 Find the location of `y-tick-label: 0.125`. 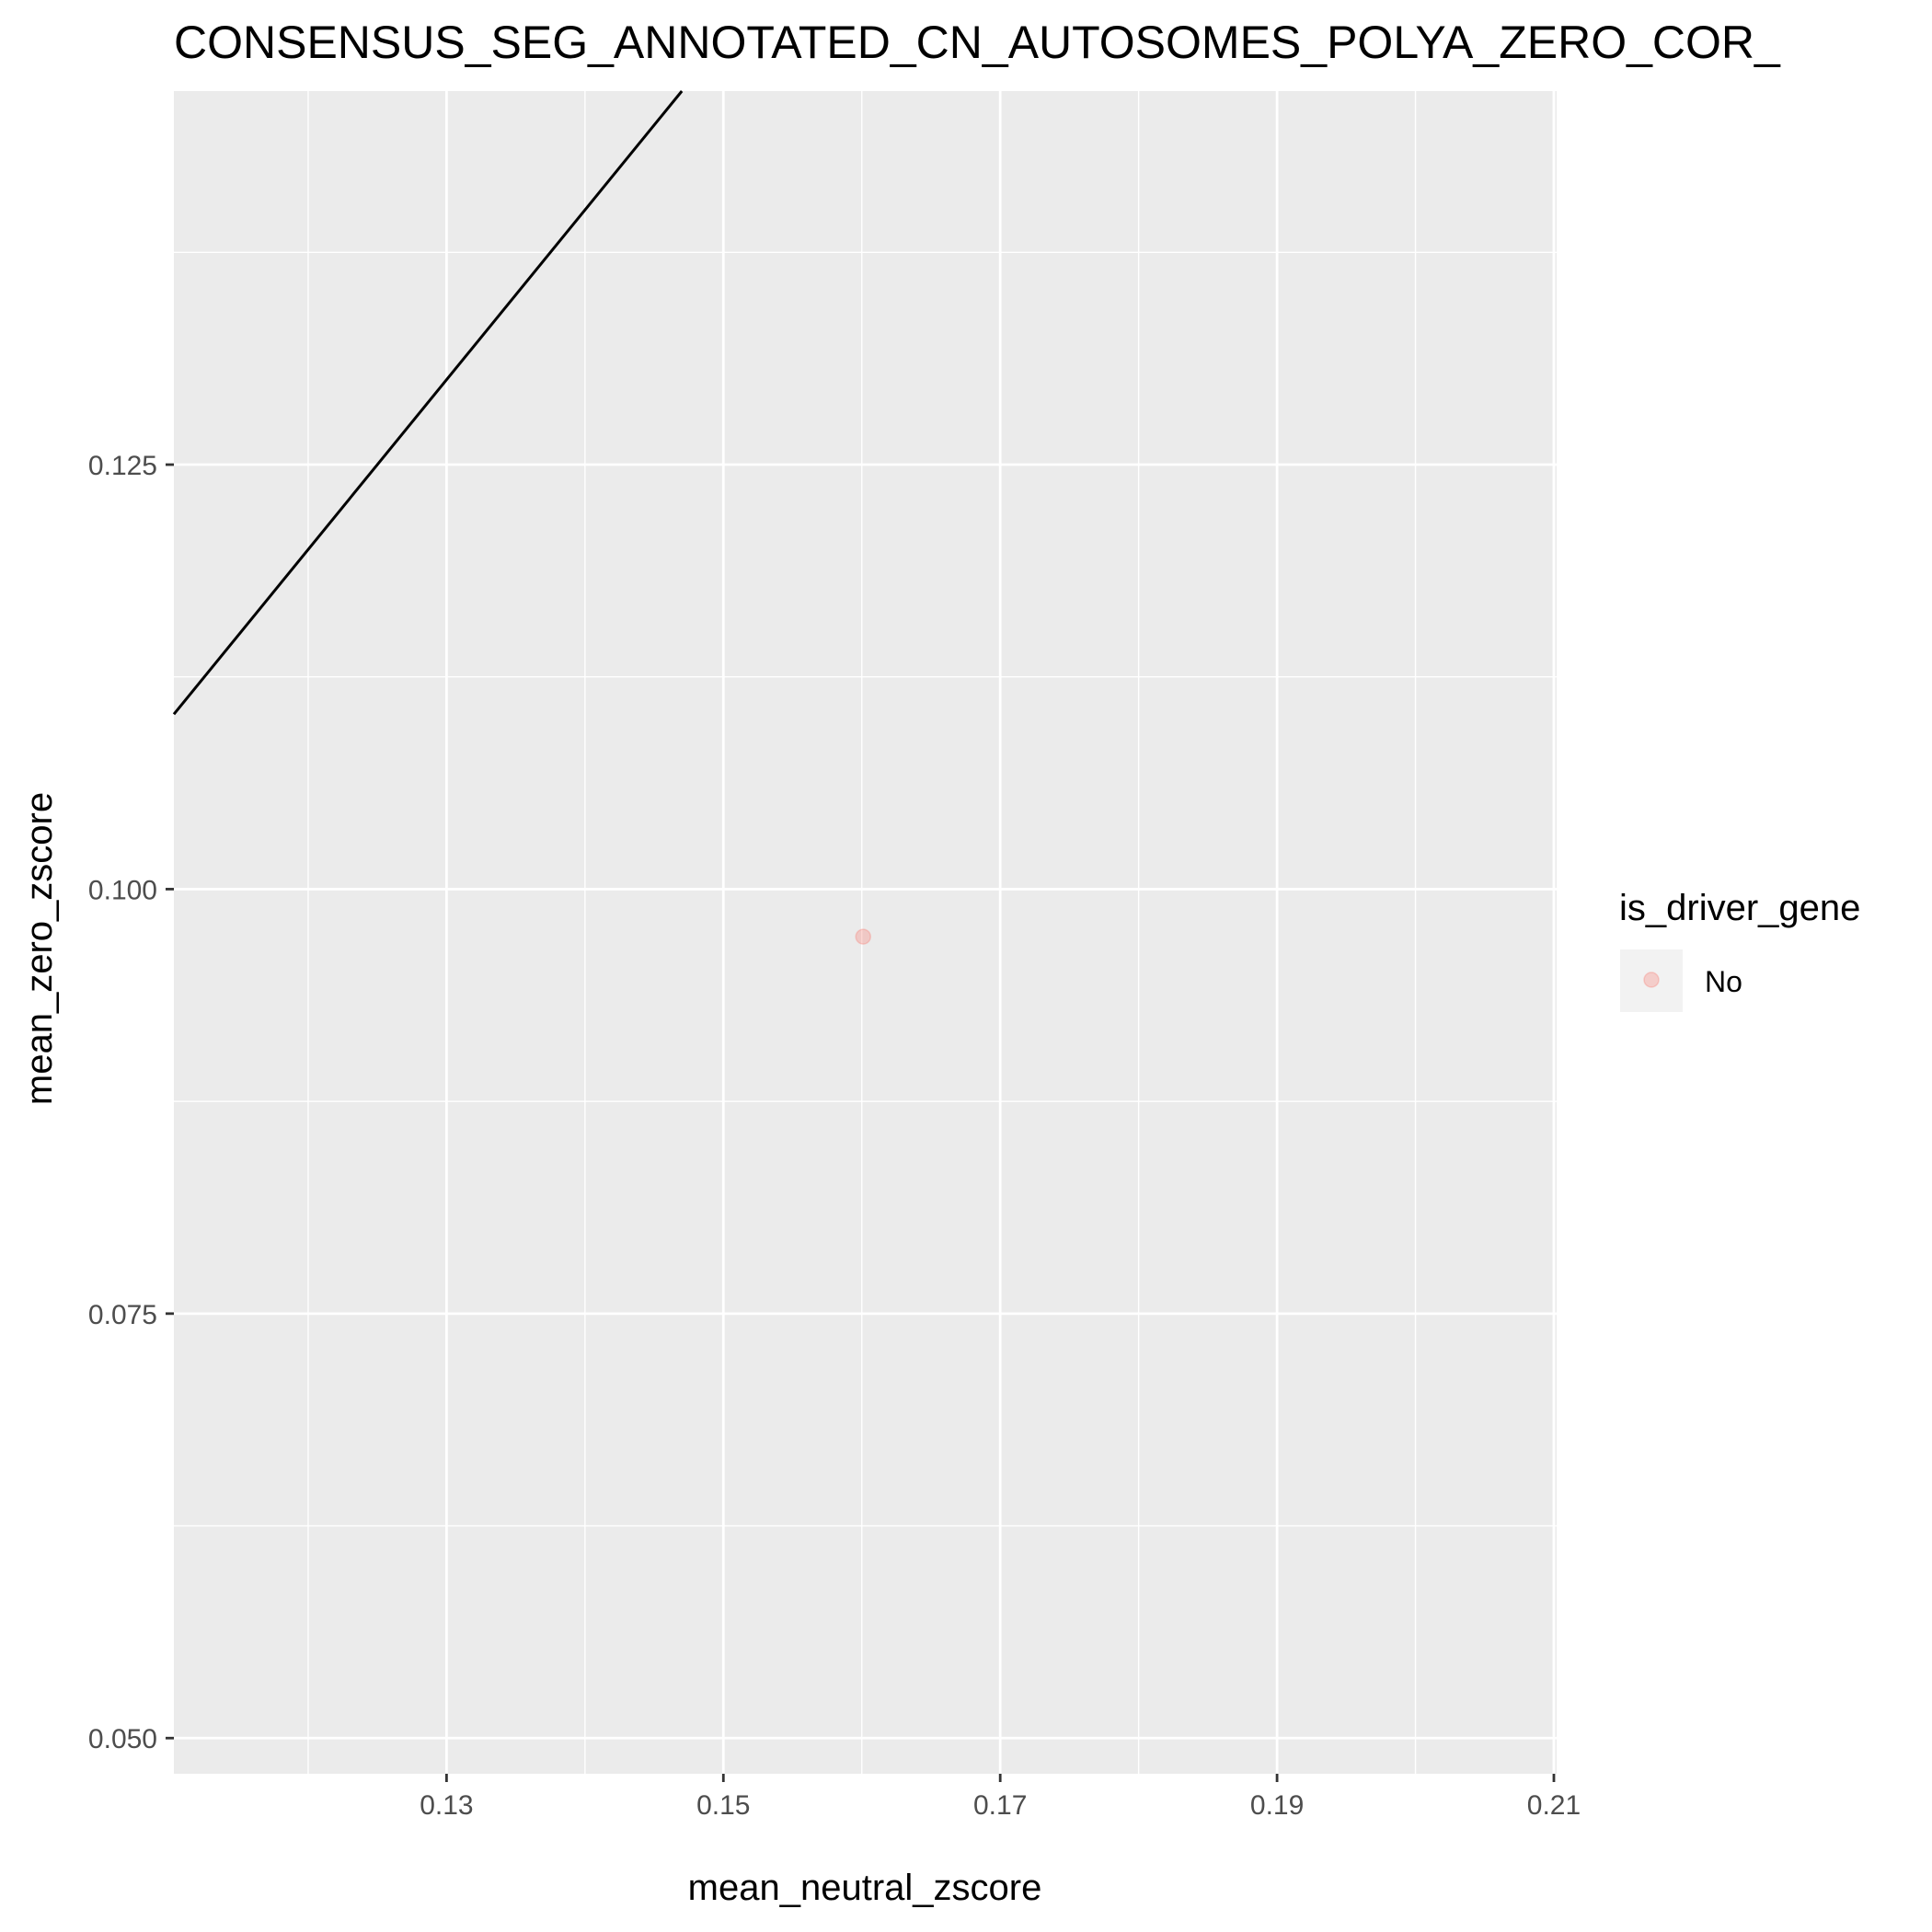

y-tick-label: 0.125 is located at coordinates (122, 466).